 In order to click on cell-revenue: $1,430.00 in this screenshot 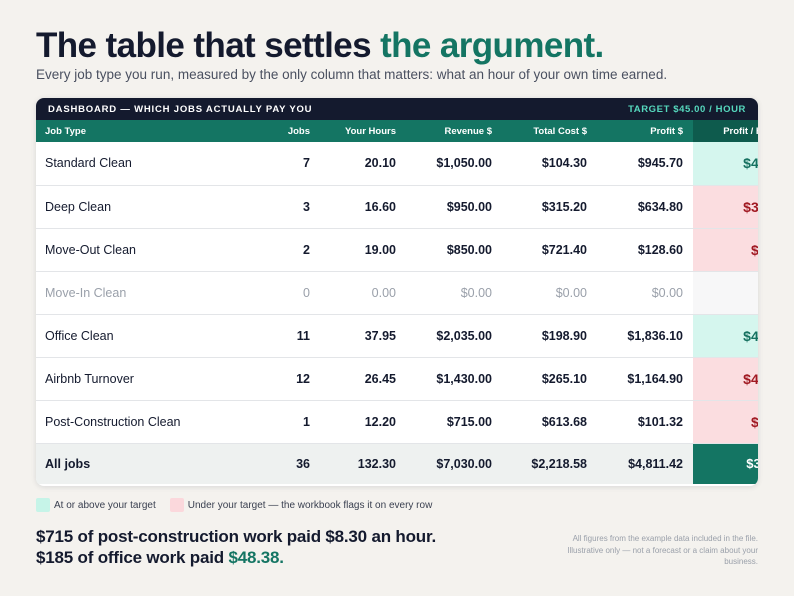, I will do `click(464, 378)`.